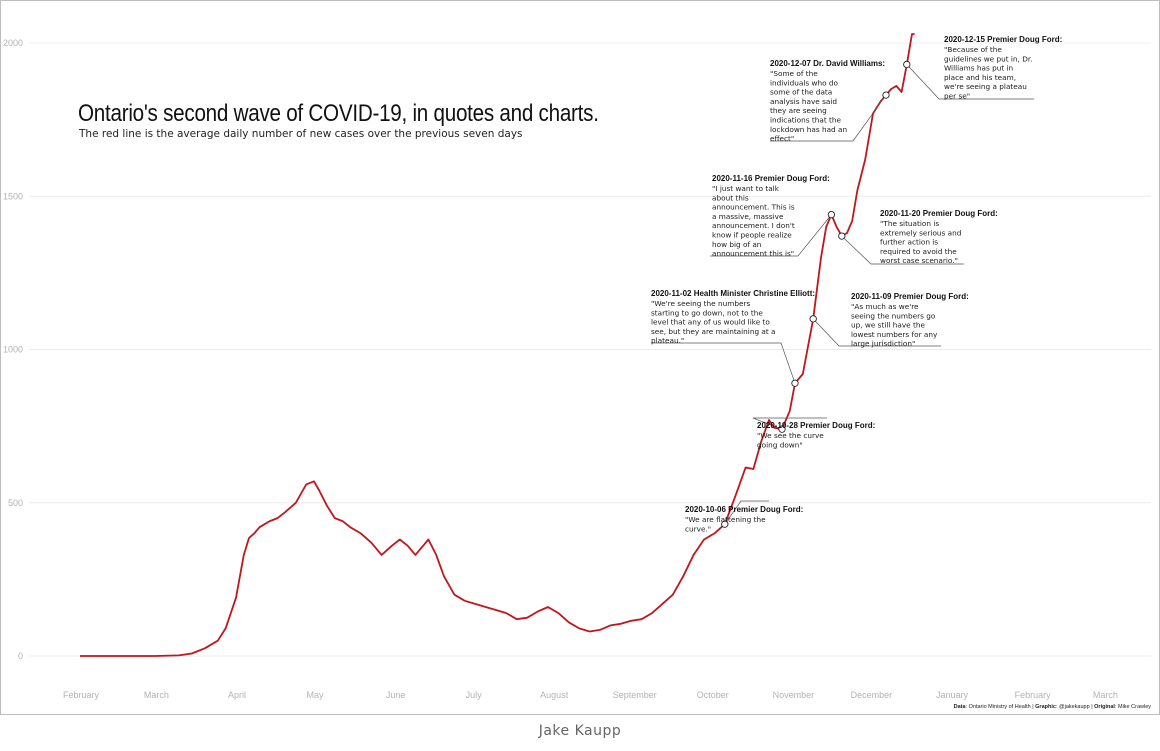  I want to click on annotation-quote-line: some of the data, so click(801, 92).